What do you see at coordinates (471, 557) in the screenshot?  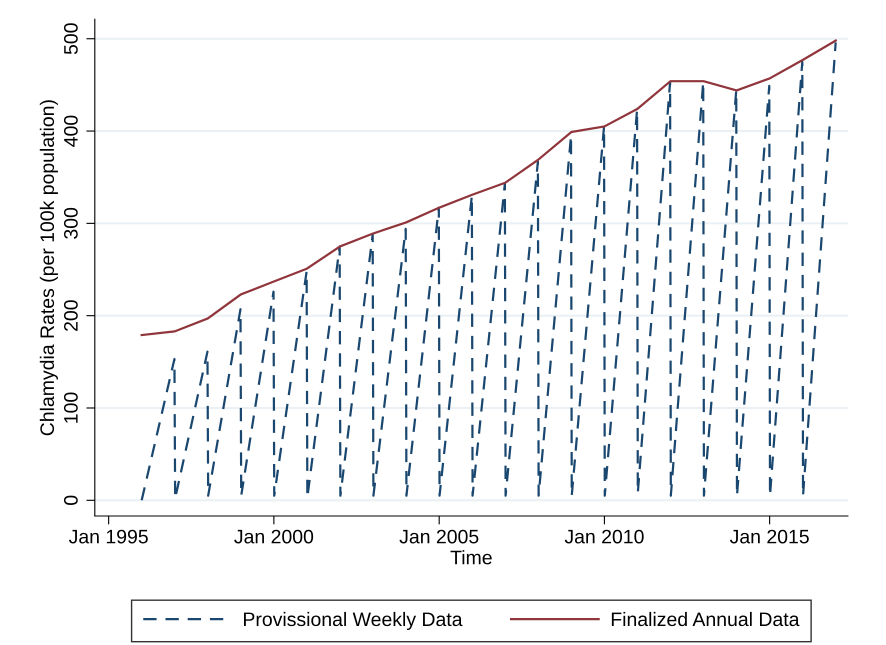 I see `x-axis-title: Time` at bounding box center [471, 557].